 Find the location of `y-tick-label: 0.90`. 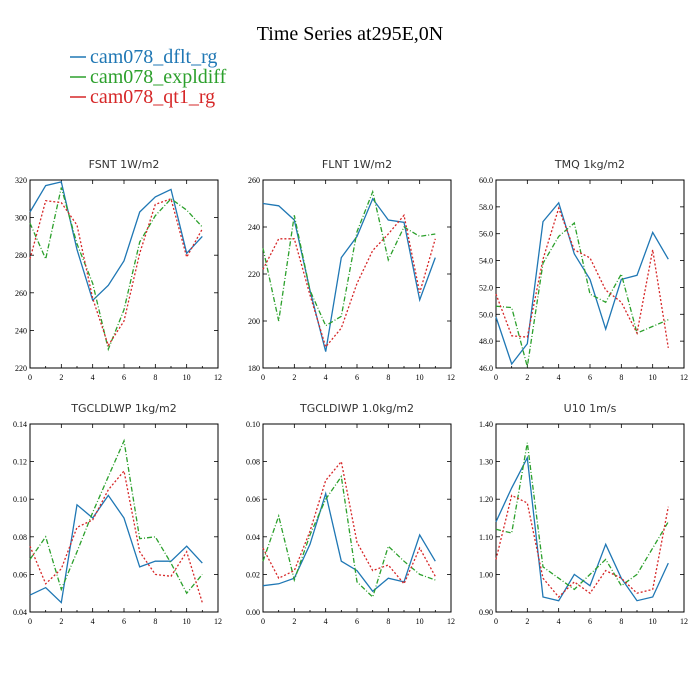

y-tick-label: 0.90 is located at coordinates (486, 612).